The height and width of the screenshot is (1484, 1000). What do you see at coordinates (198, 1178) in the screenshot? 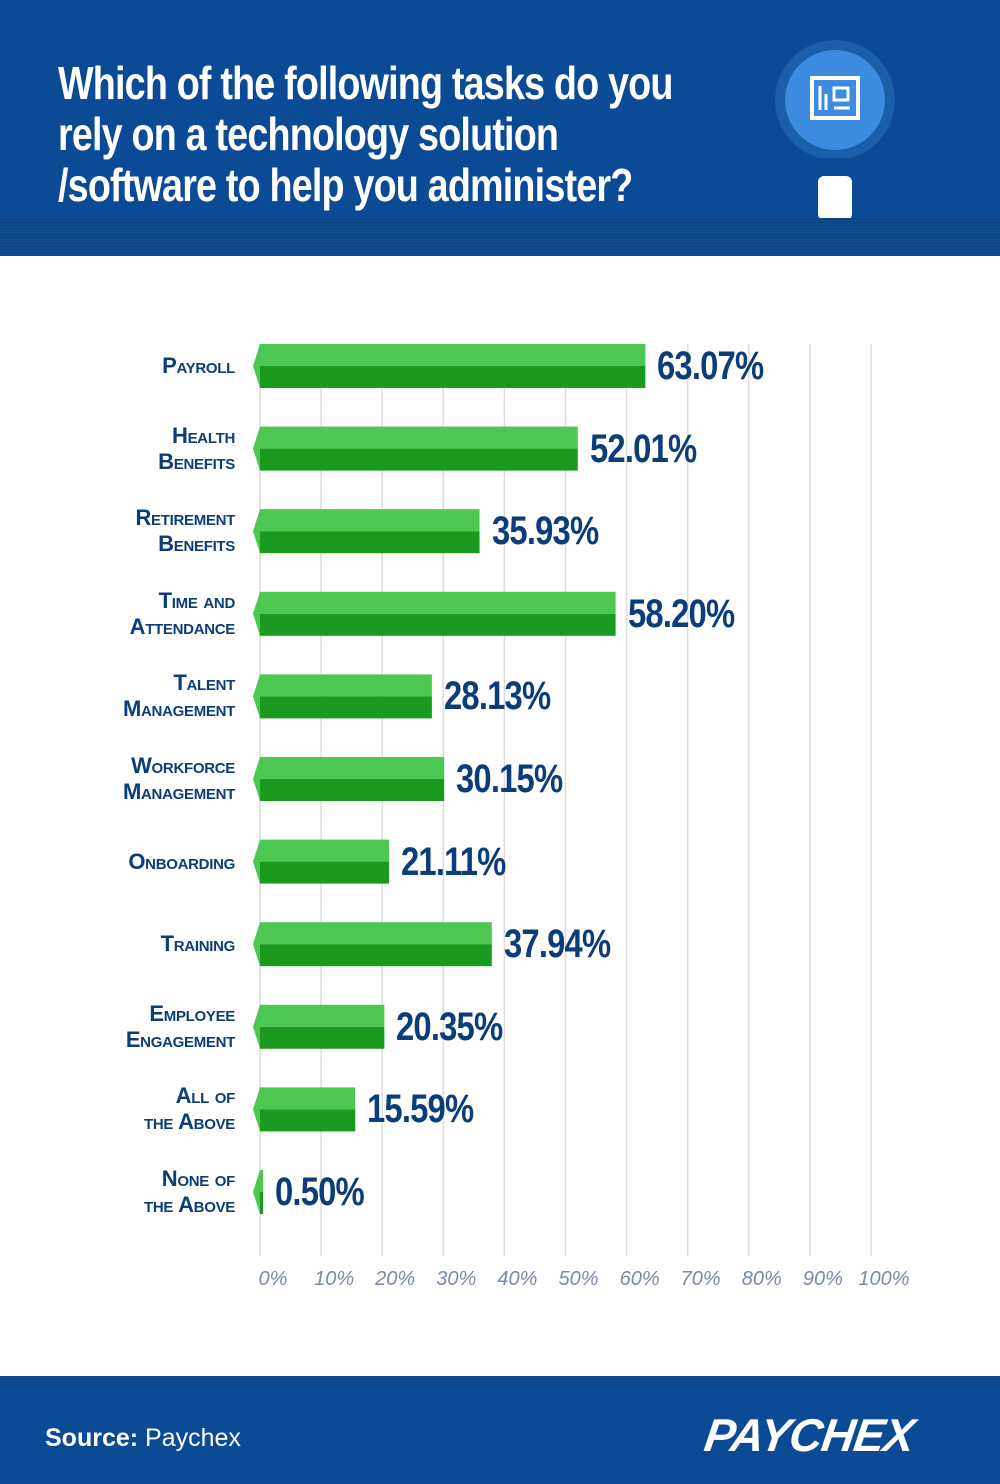
I see `category-label-line: None of` at bounding box center [198, 1178].